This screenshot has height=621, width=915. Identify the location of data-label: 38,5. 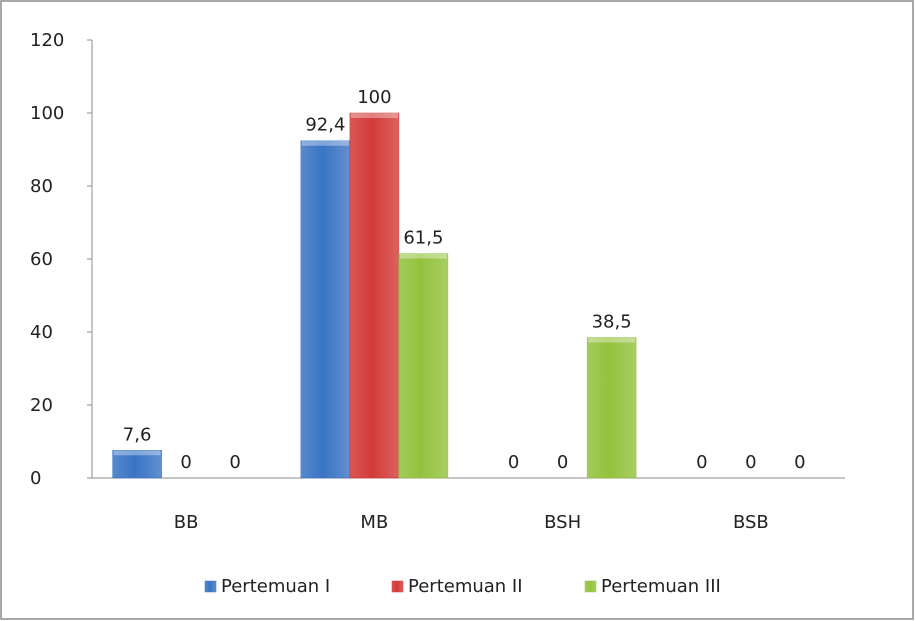
(612, 321).